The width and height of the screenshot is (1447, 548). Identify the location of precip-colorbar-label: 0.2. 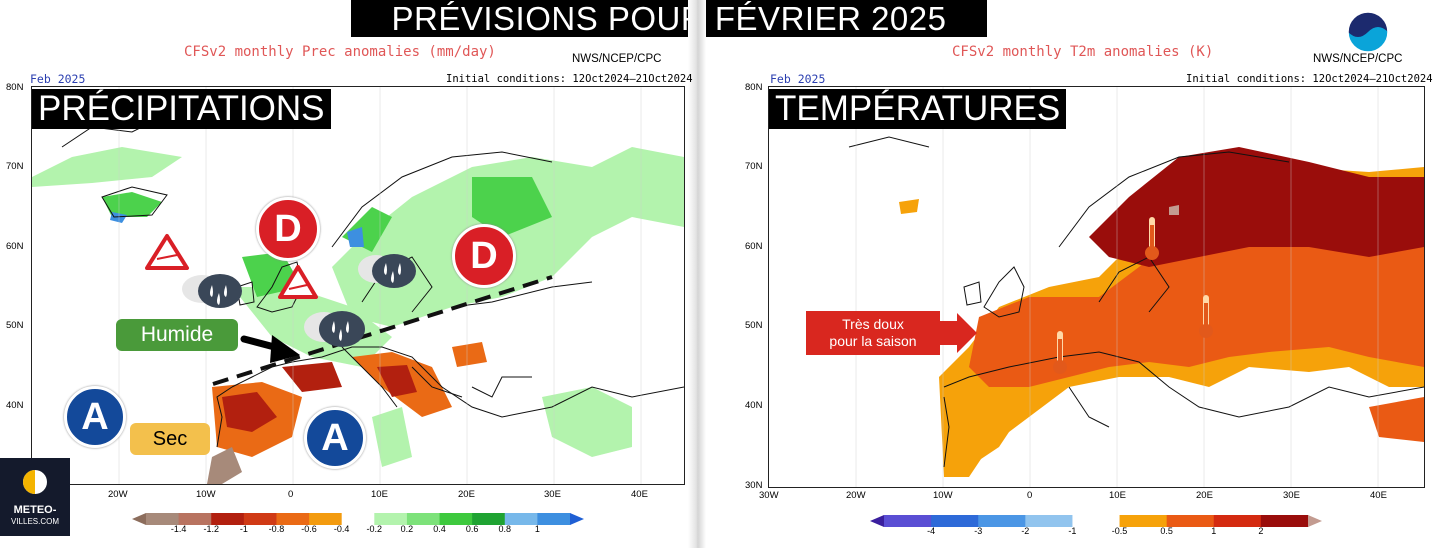
(407, 529).